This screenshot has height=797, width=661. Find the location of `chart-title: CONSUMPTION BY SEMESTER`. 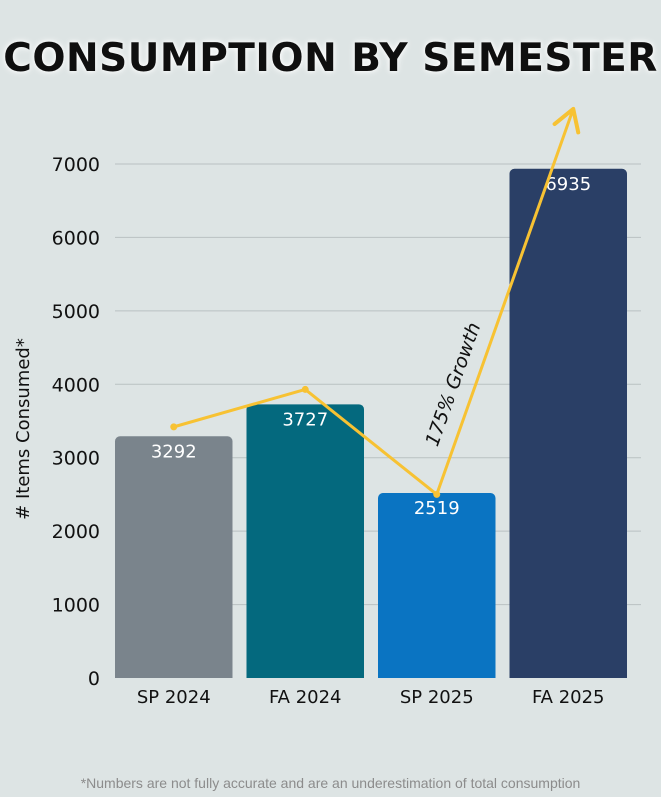

chart-title: CONSUMPTION BY SEMESTER is located at coordinates (330, 58).